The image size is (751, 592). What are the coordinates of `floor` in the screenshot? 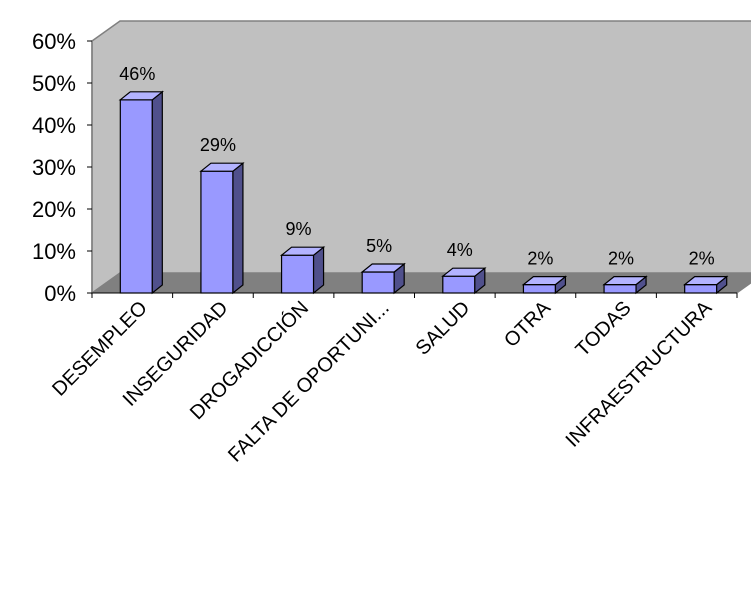 It's located at (420, 283).